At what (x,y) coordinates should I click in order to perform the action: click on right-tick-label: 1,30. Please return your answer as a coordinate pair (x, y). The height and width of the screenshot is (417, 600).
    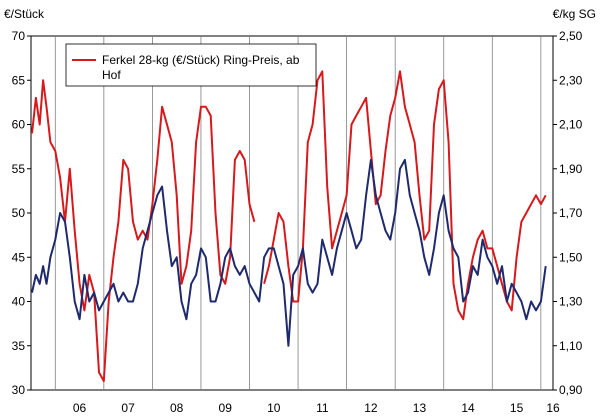
    Looking at the image, I should click on (571, 302).